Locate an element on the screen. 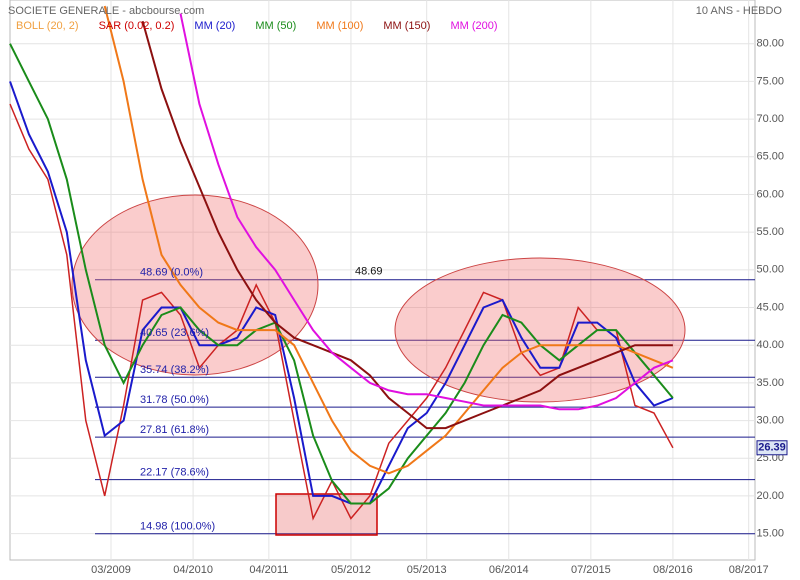 This screenshot has height=580, width=800. legend-entry: MM (200) is located at coordinates (473, 26).